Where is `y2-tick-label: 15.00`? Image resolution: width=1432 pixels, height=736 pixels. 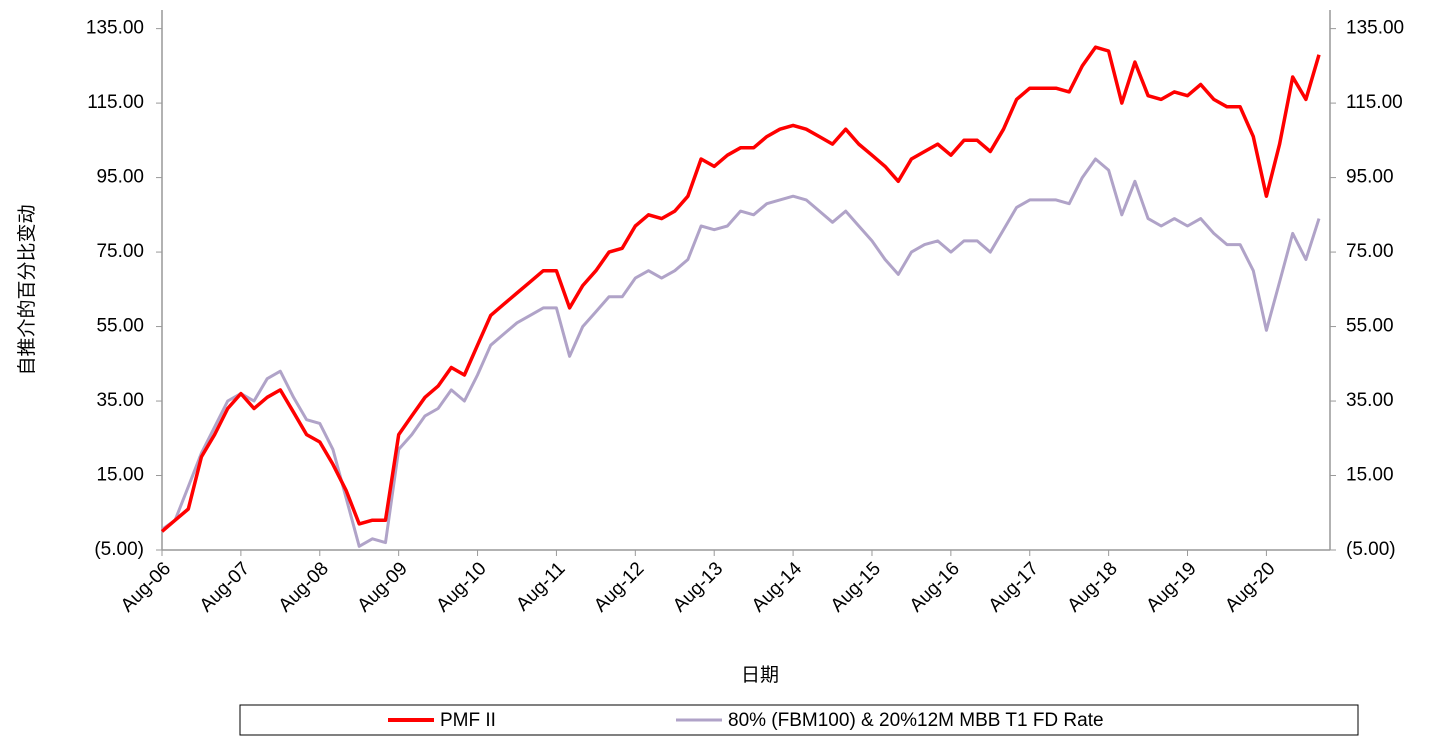 y2-tick-label: 15.00 is located at coordinates (1370, 475).